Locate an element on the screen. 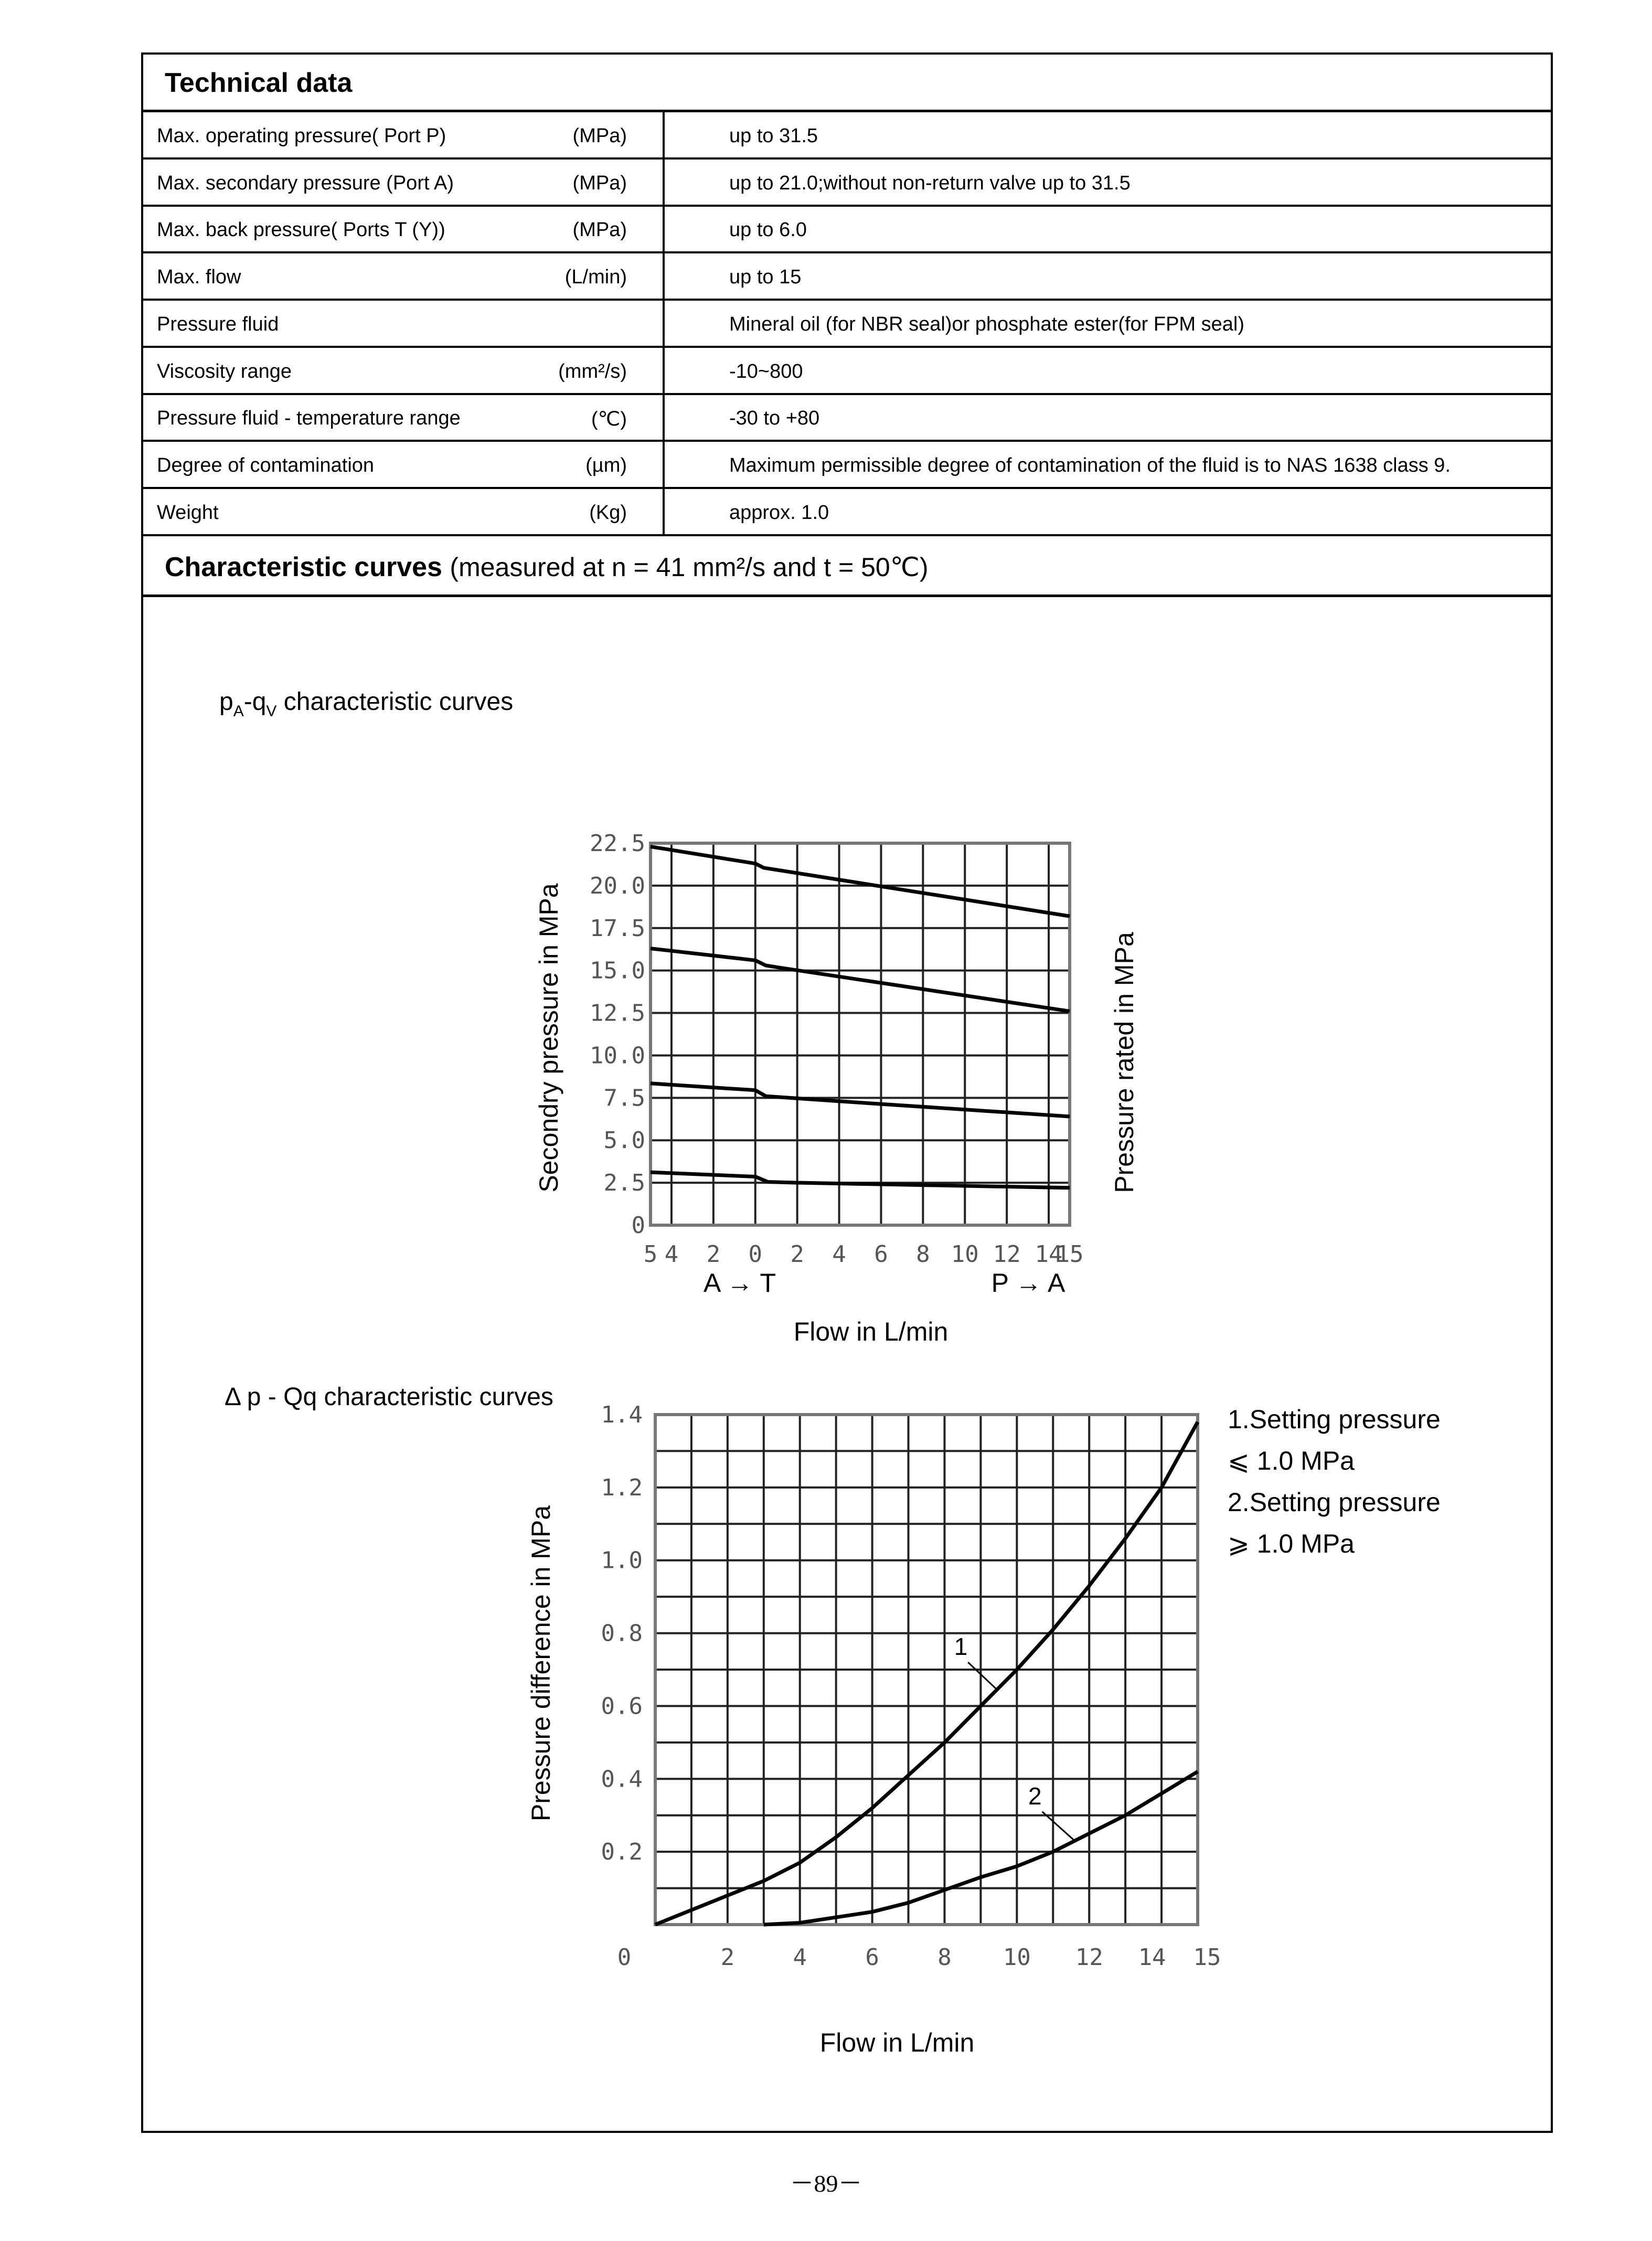  y-tick-label: 1.2 is located at coordinates (622, 1487).